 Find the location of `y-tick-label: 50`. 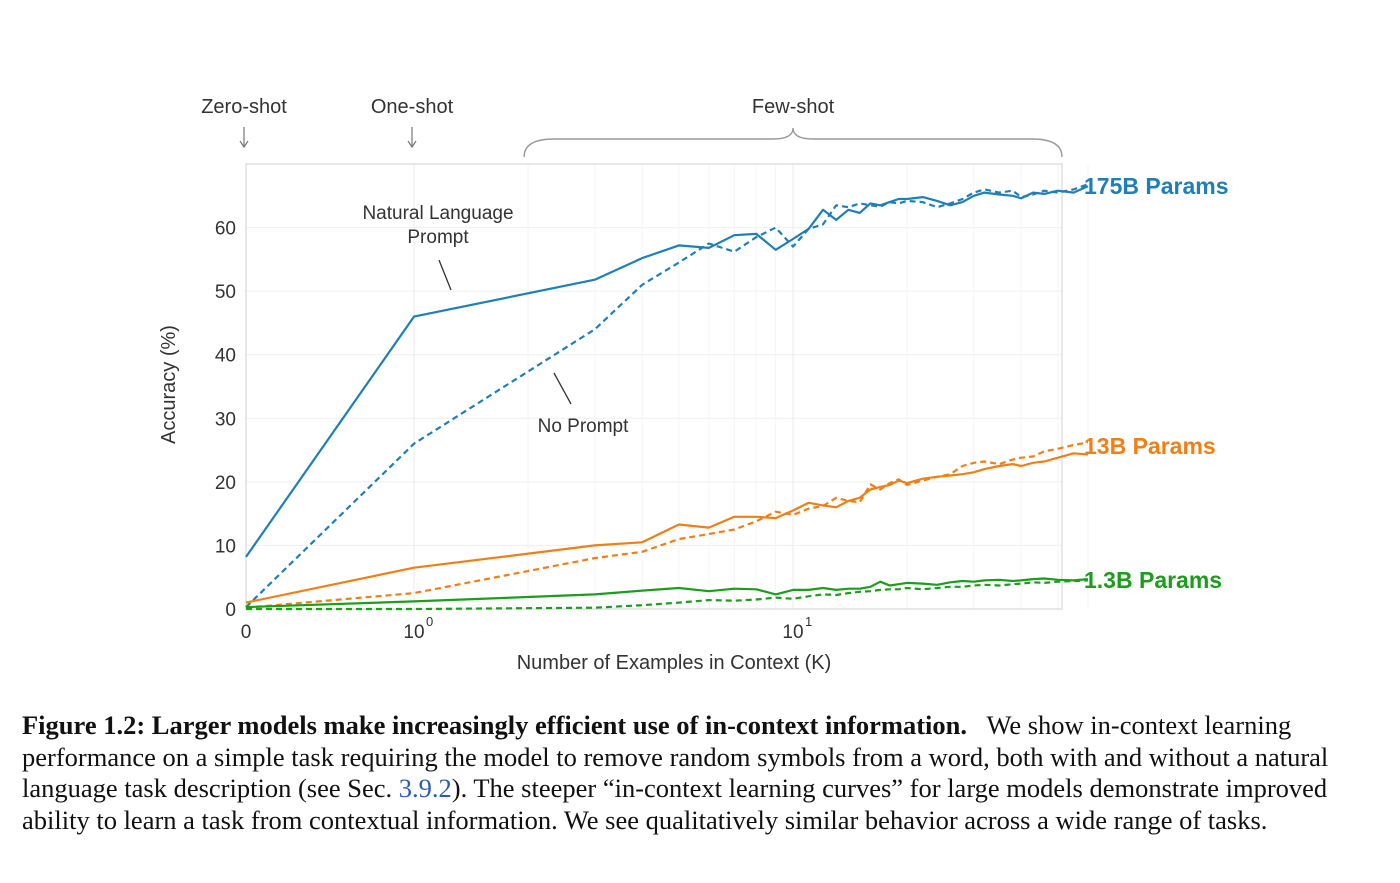

y-tick-label: 50 is located at coordinates (225, 292).